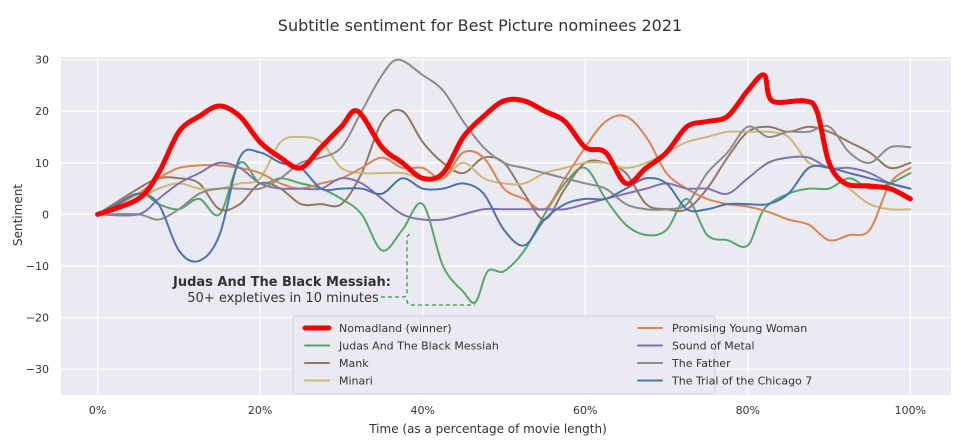  I want to click on legend-entry: Minari, so click(356, 381).